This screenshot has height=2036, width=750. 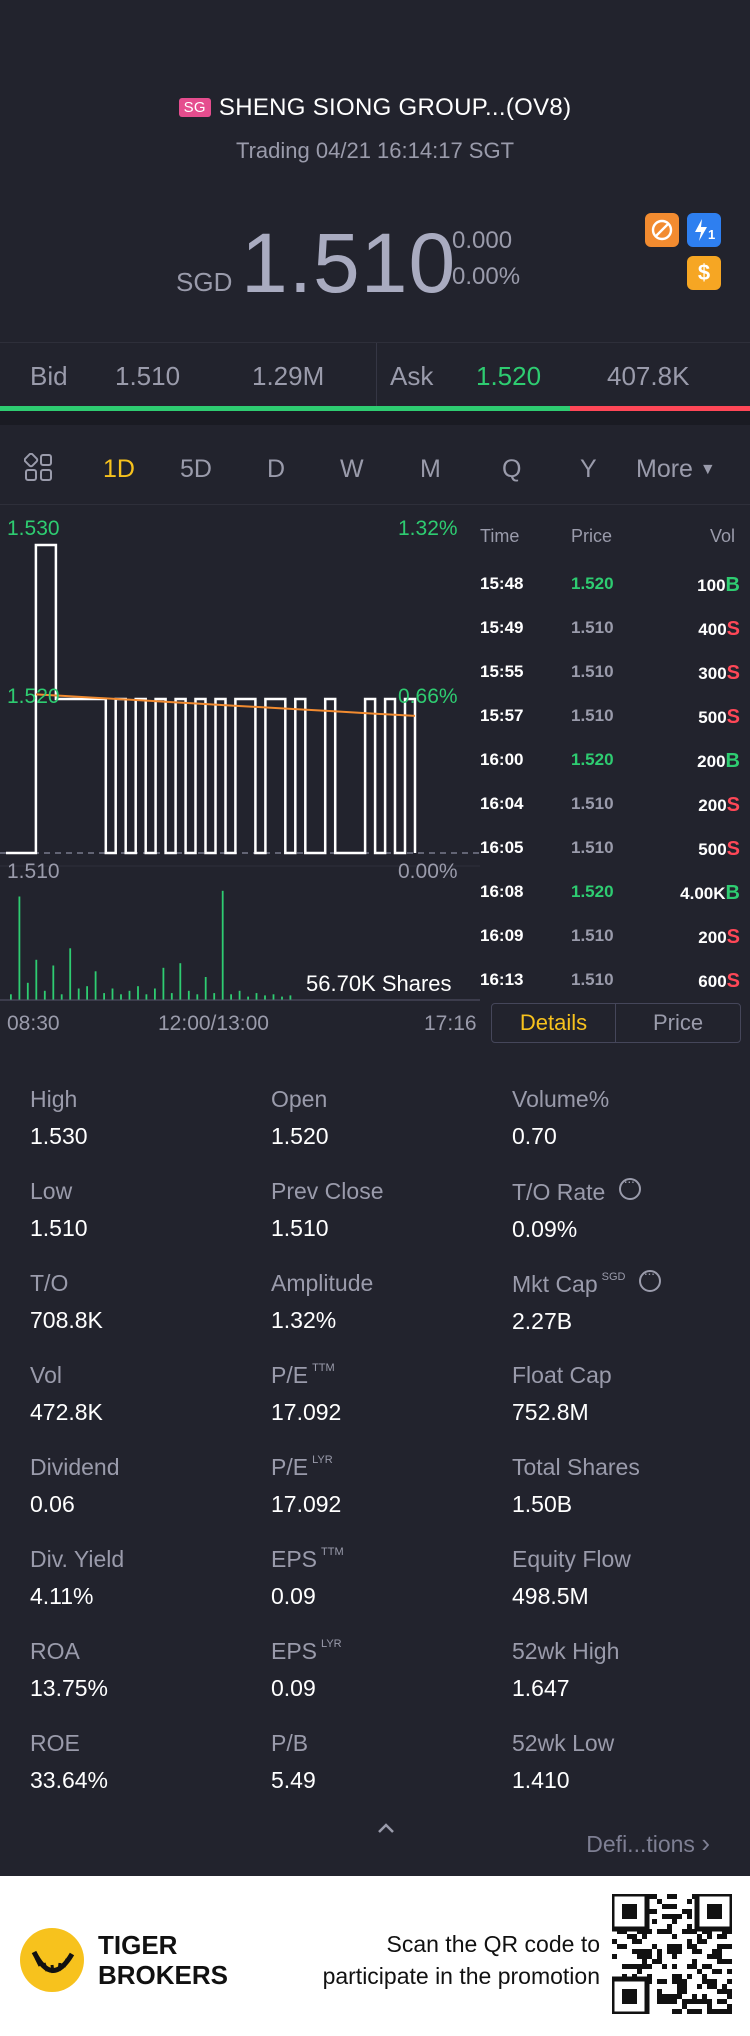 I want to click on qr-code, so click(x=672, y=1954).